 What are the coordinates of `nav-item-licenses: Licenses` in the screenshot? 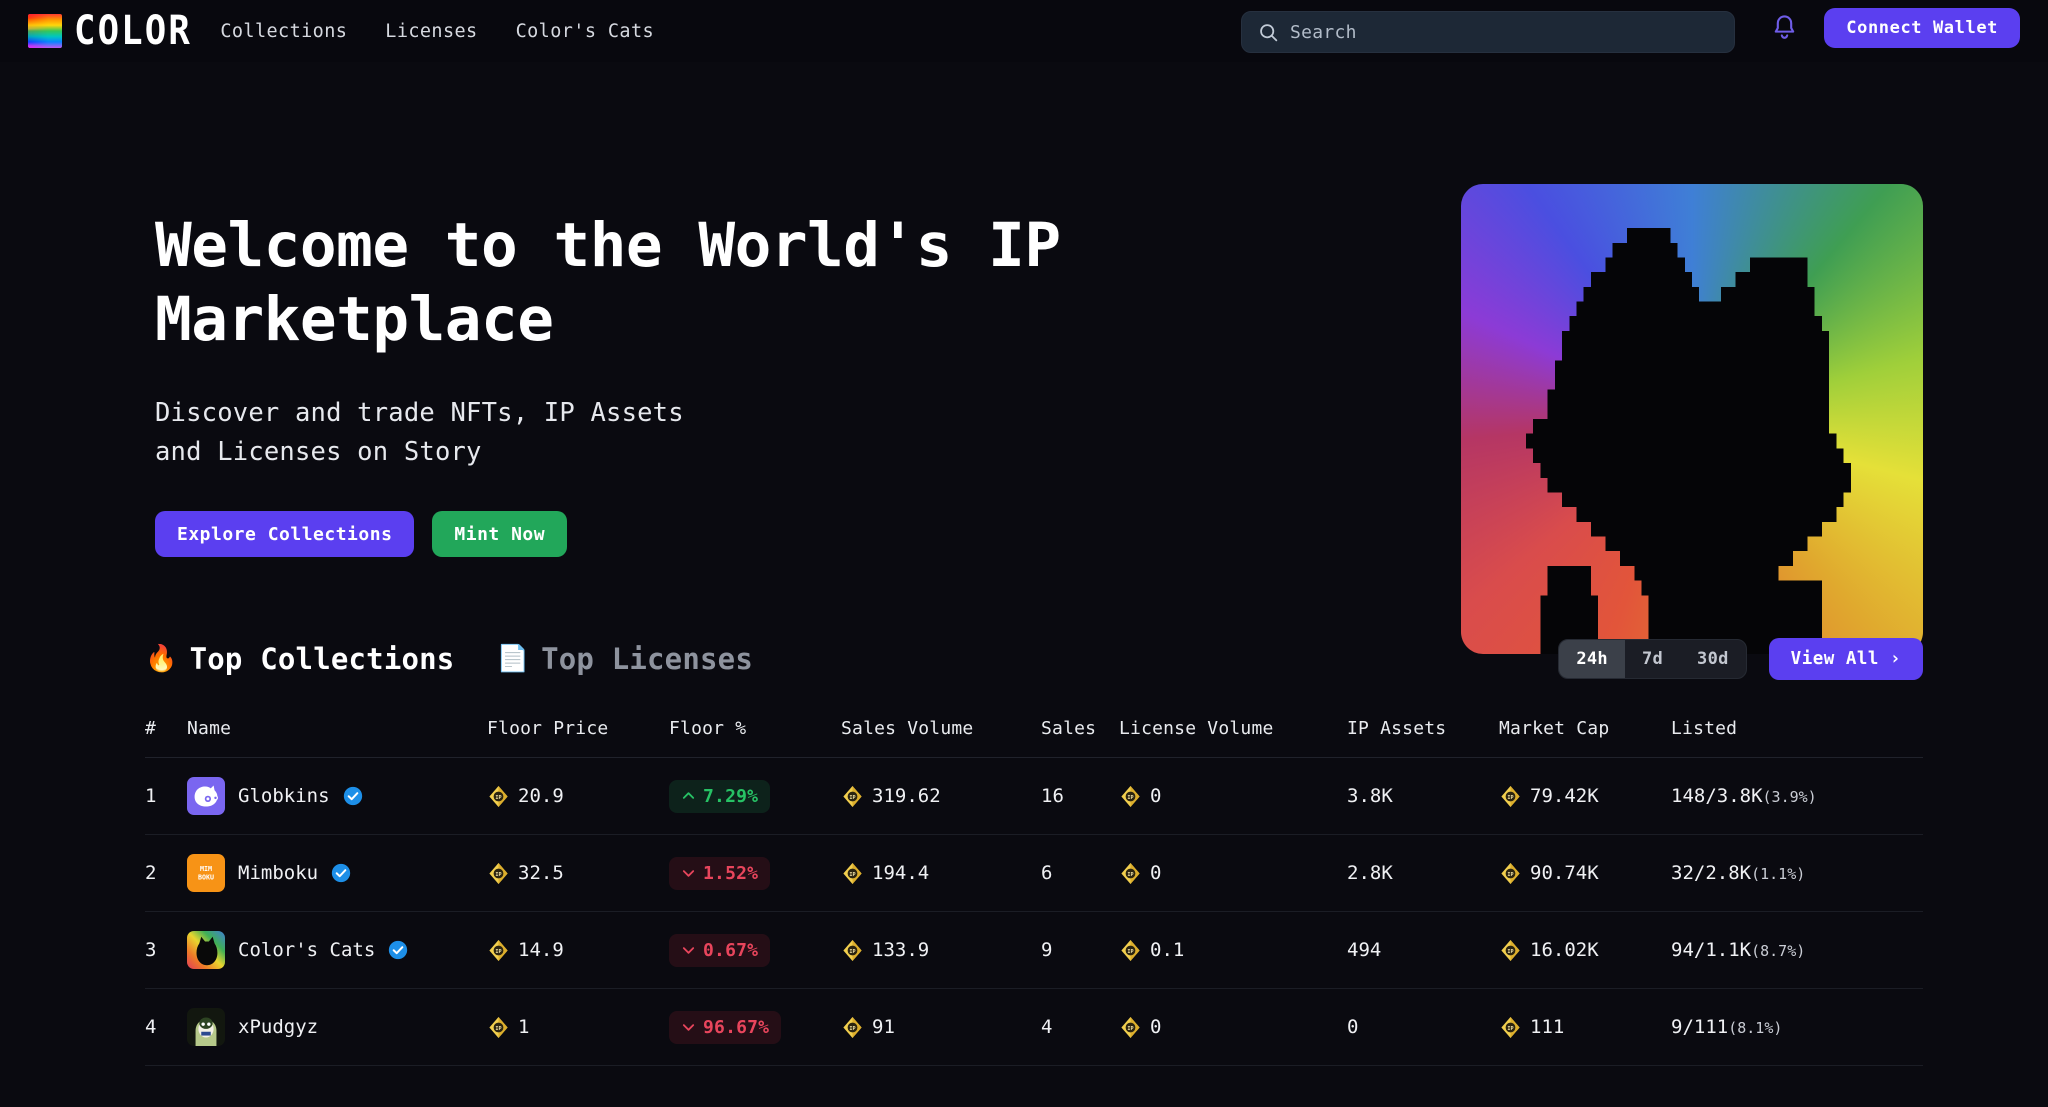 It's located at (431, 31).